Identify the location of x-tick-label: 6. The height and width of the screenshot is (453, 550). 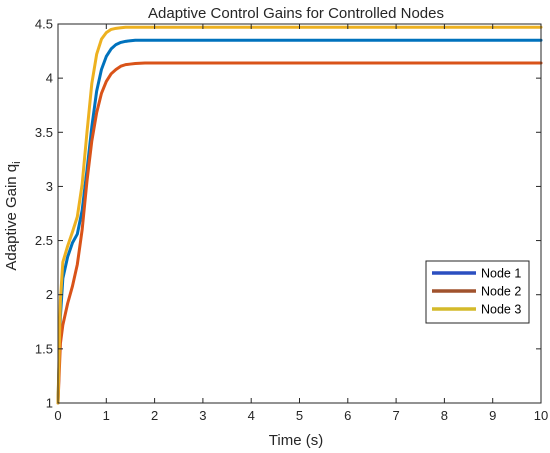
(347, 415).